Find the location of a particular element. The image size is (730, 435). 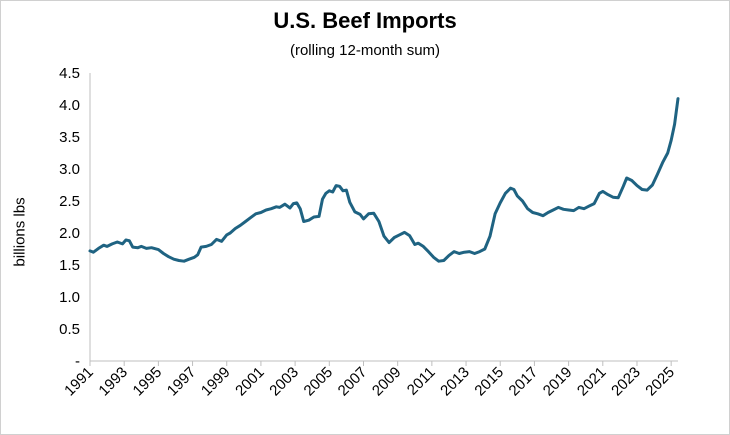

y-tick-label: 1.0 is located at coordinates (69, 297).